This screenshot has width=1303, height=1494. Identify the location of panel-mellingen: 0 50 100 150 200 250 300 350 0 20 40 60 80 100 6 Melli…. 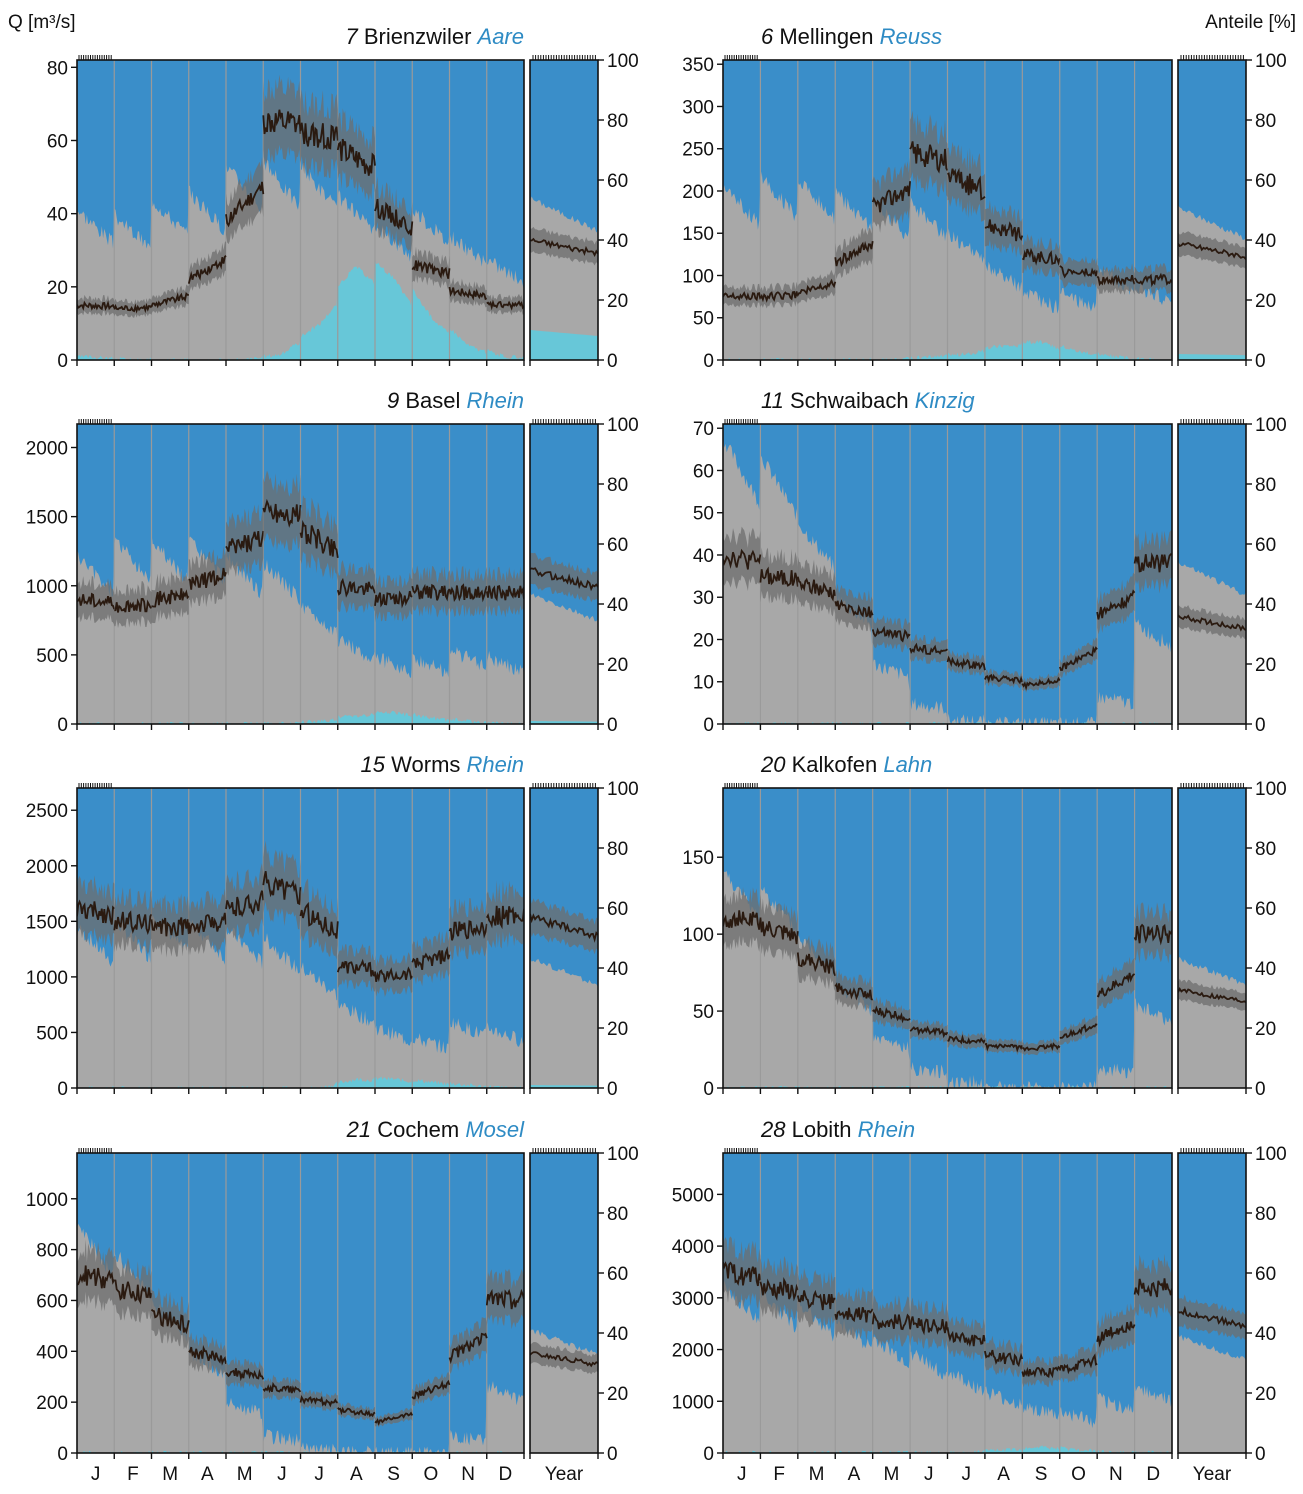
(984, 198).